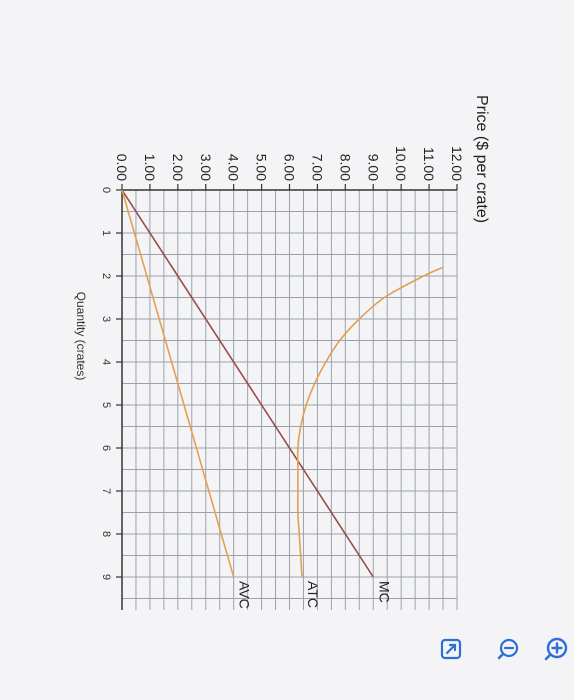 This screenshot has width=574, height=700. What do you see at coordinates (106, 319) in the screenshot?
I see `x-tick-label: 3` at bounding box center [106, 319].